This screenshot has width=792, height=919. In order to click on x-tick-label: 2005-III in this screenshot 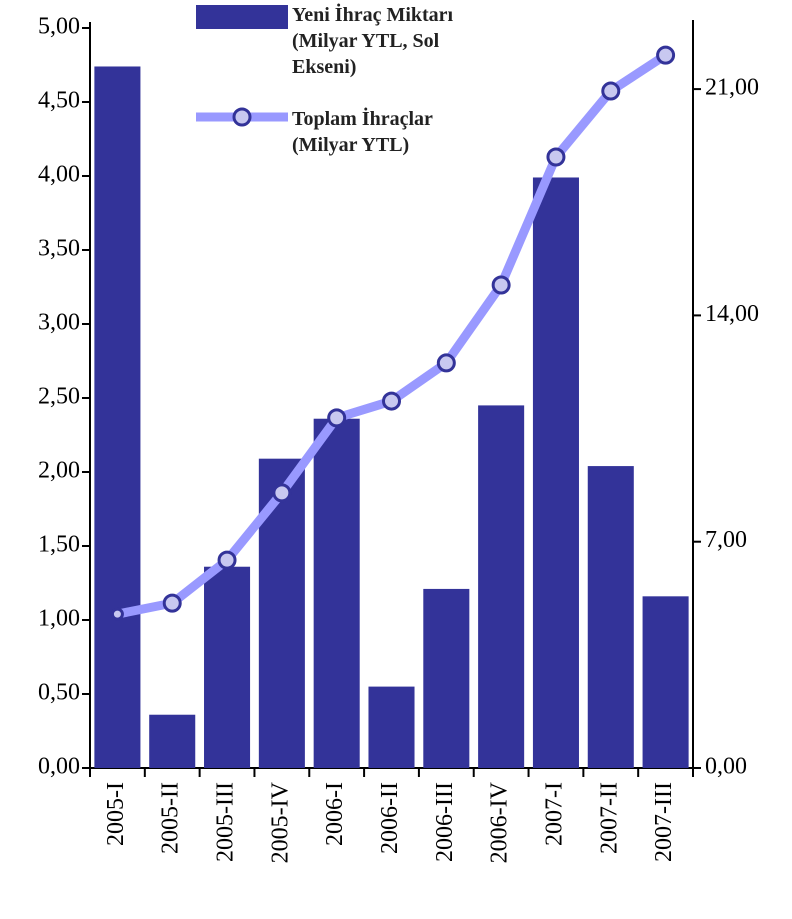, I will do `click(226, 822)`.